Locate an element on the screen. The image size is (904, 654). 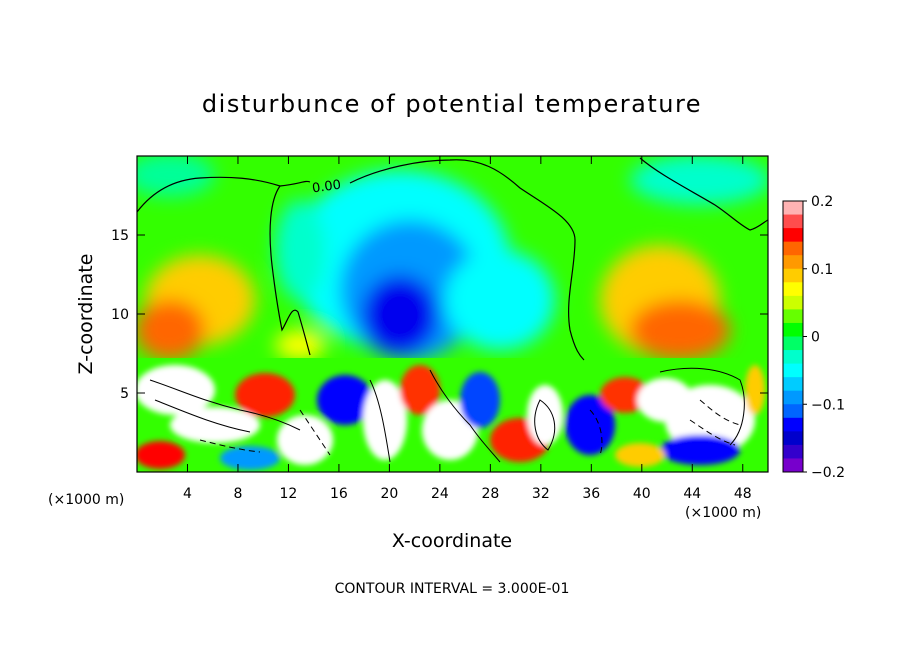
x-tick-label: 20 is located at coordinates (389, 494).